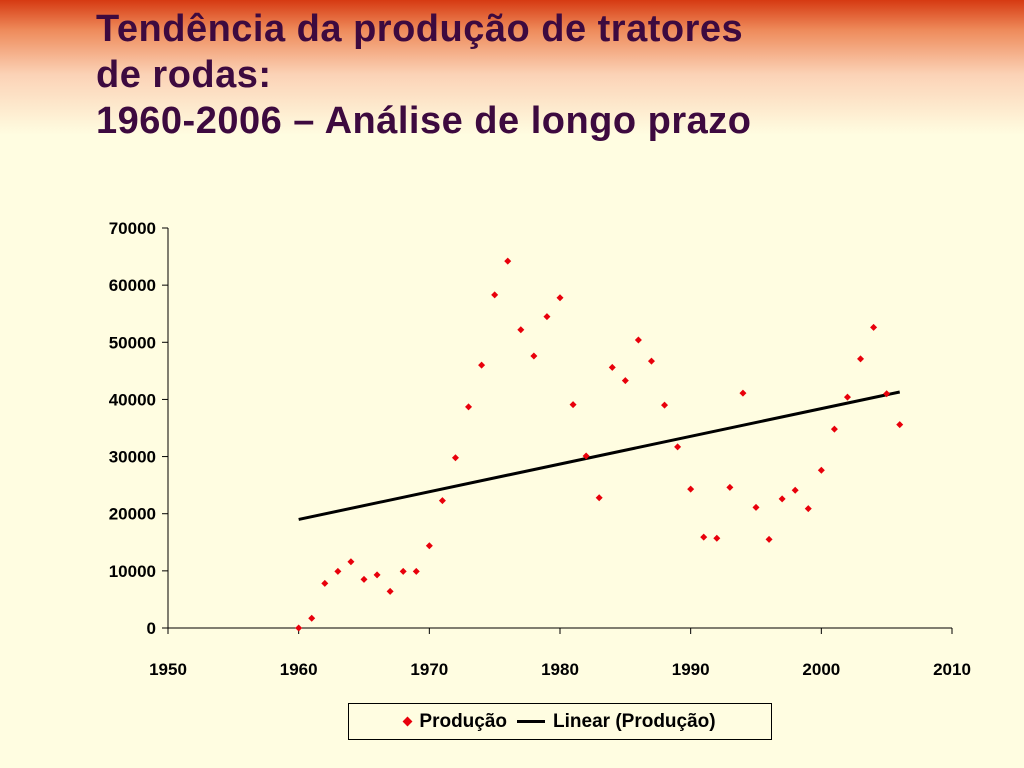  Describe the element at coordinates (132, 228) in the screenshot. I see `y-tick-label: 70000` at that location.